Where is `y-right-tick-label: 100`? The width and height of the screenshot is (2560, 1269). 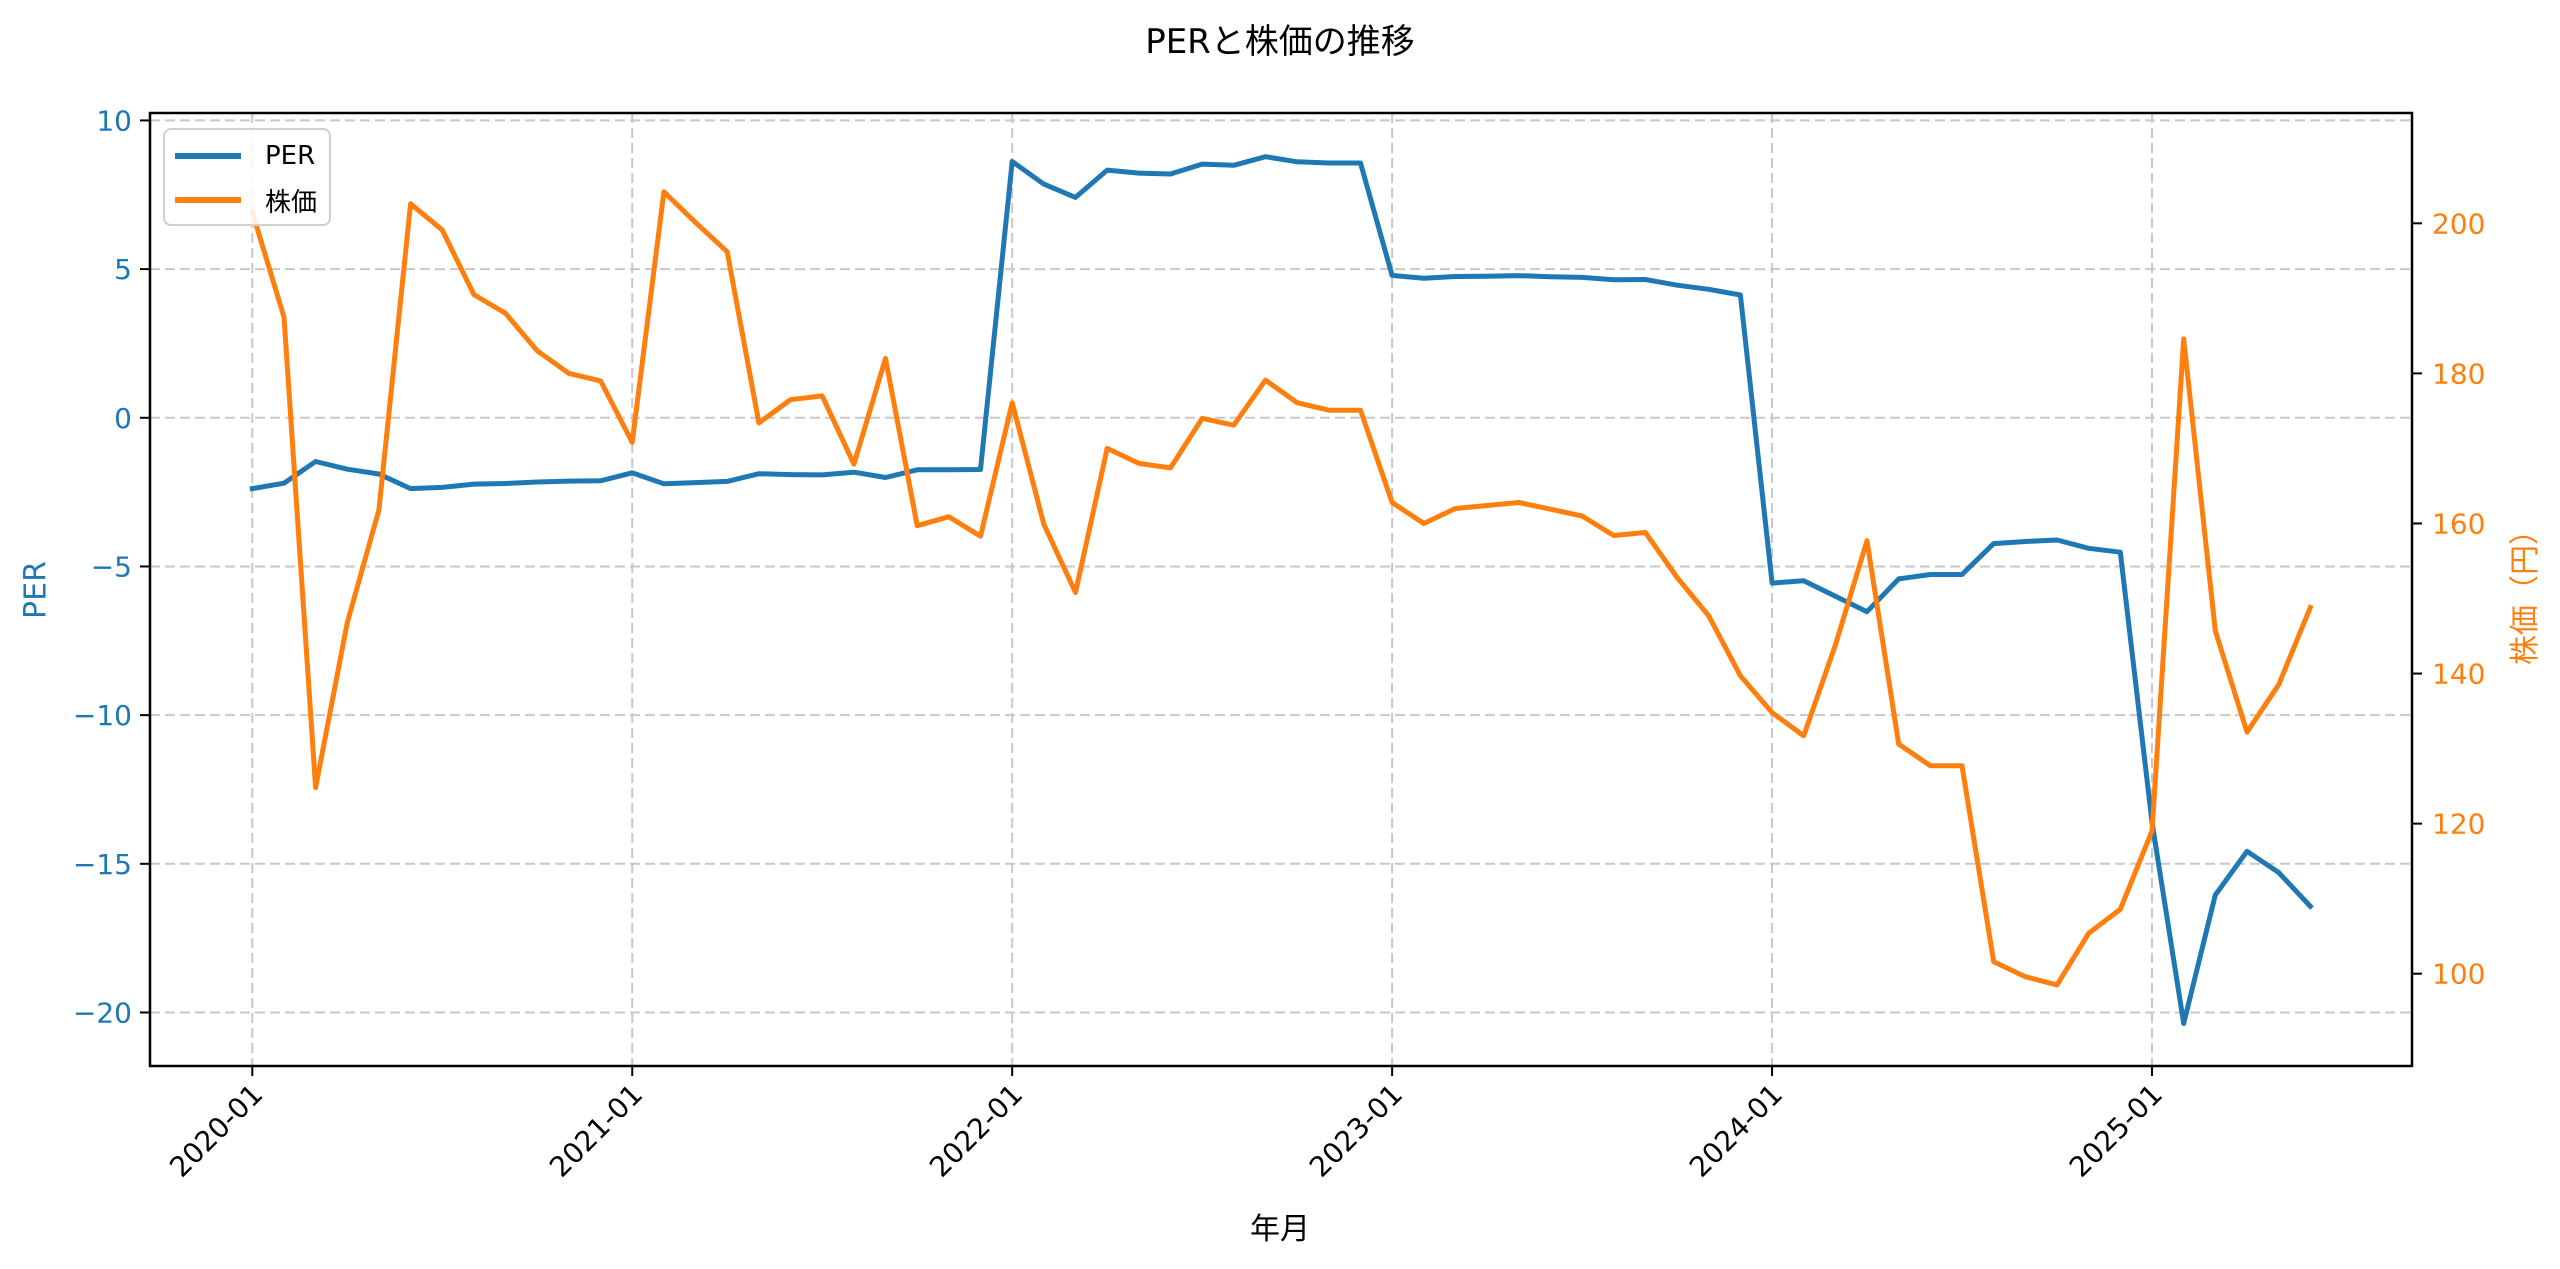 y-right-tick-label: 100 is located at coordinates (2458, 974).